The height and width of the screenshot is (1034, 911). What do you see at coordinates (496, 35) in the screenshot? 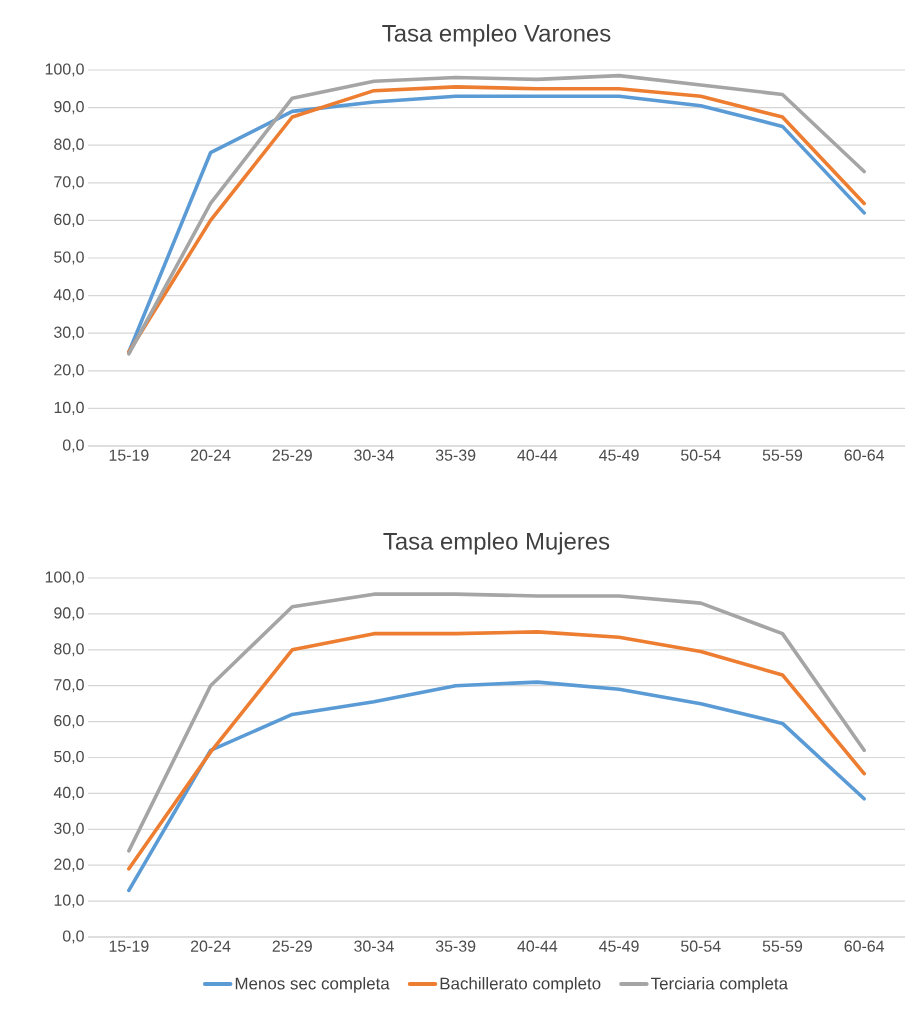
I see `chart-title: Tasa empleo Varones` at bounding box center [496, 35].